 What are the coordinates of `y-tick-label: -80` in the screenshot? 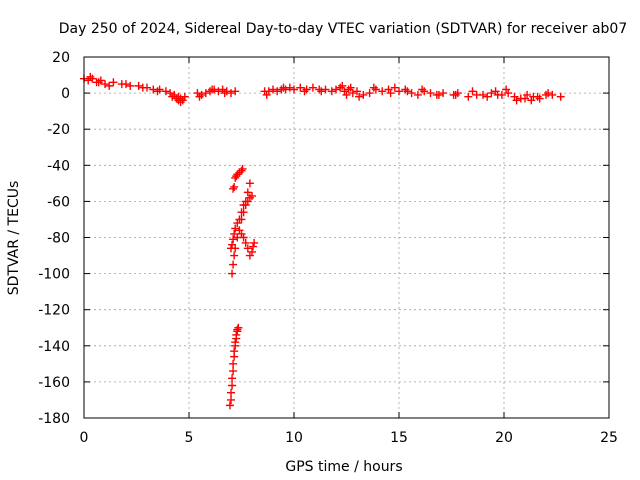 It's located at (58, 239).